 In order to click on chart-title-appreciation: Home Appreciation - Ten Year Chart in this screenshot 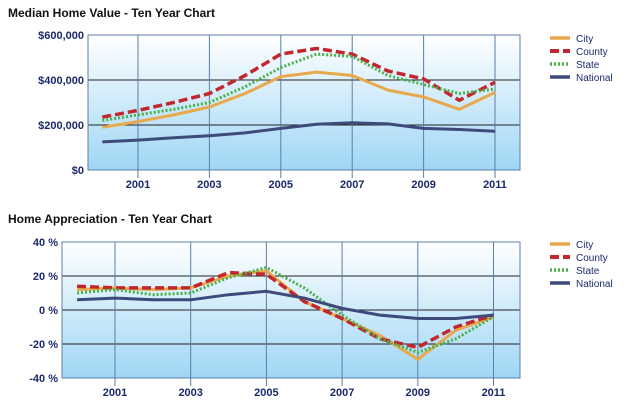, I will do `click(110, 219)`.